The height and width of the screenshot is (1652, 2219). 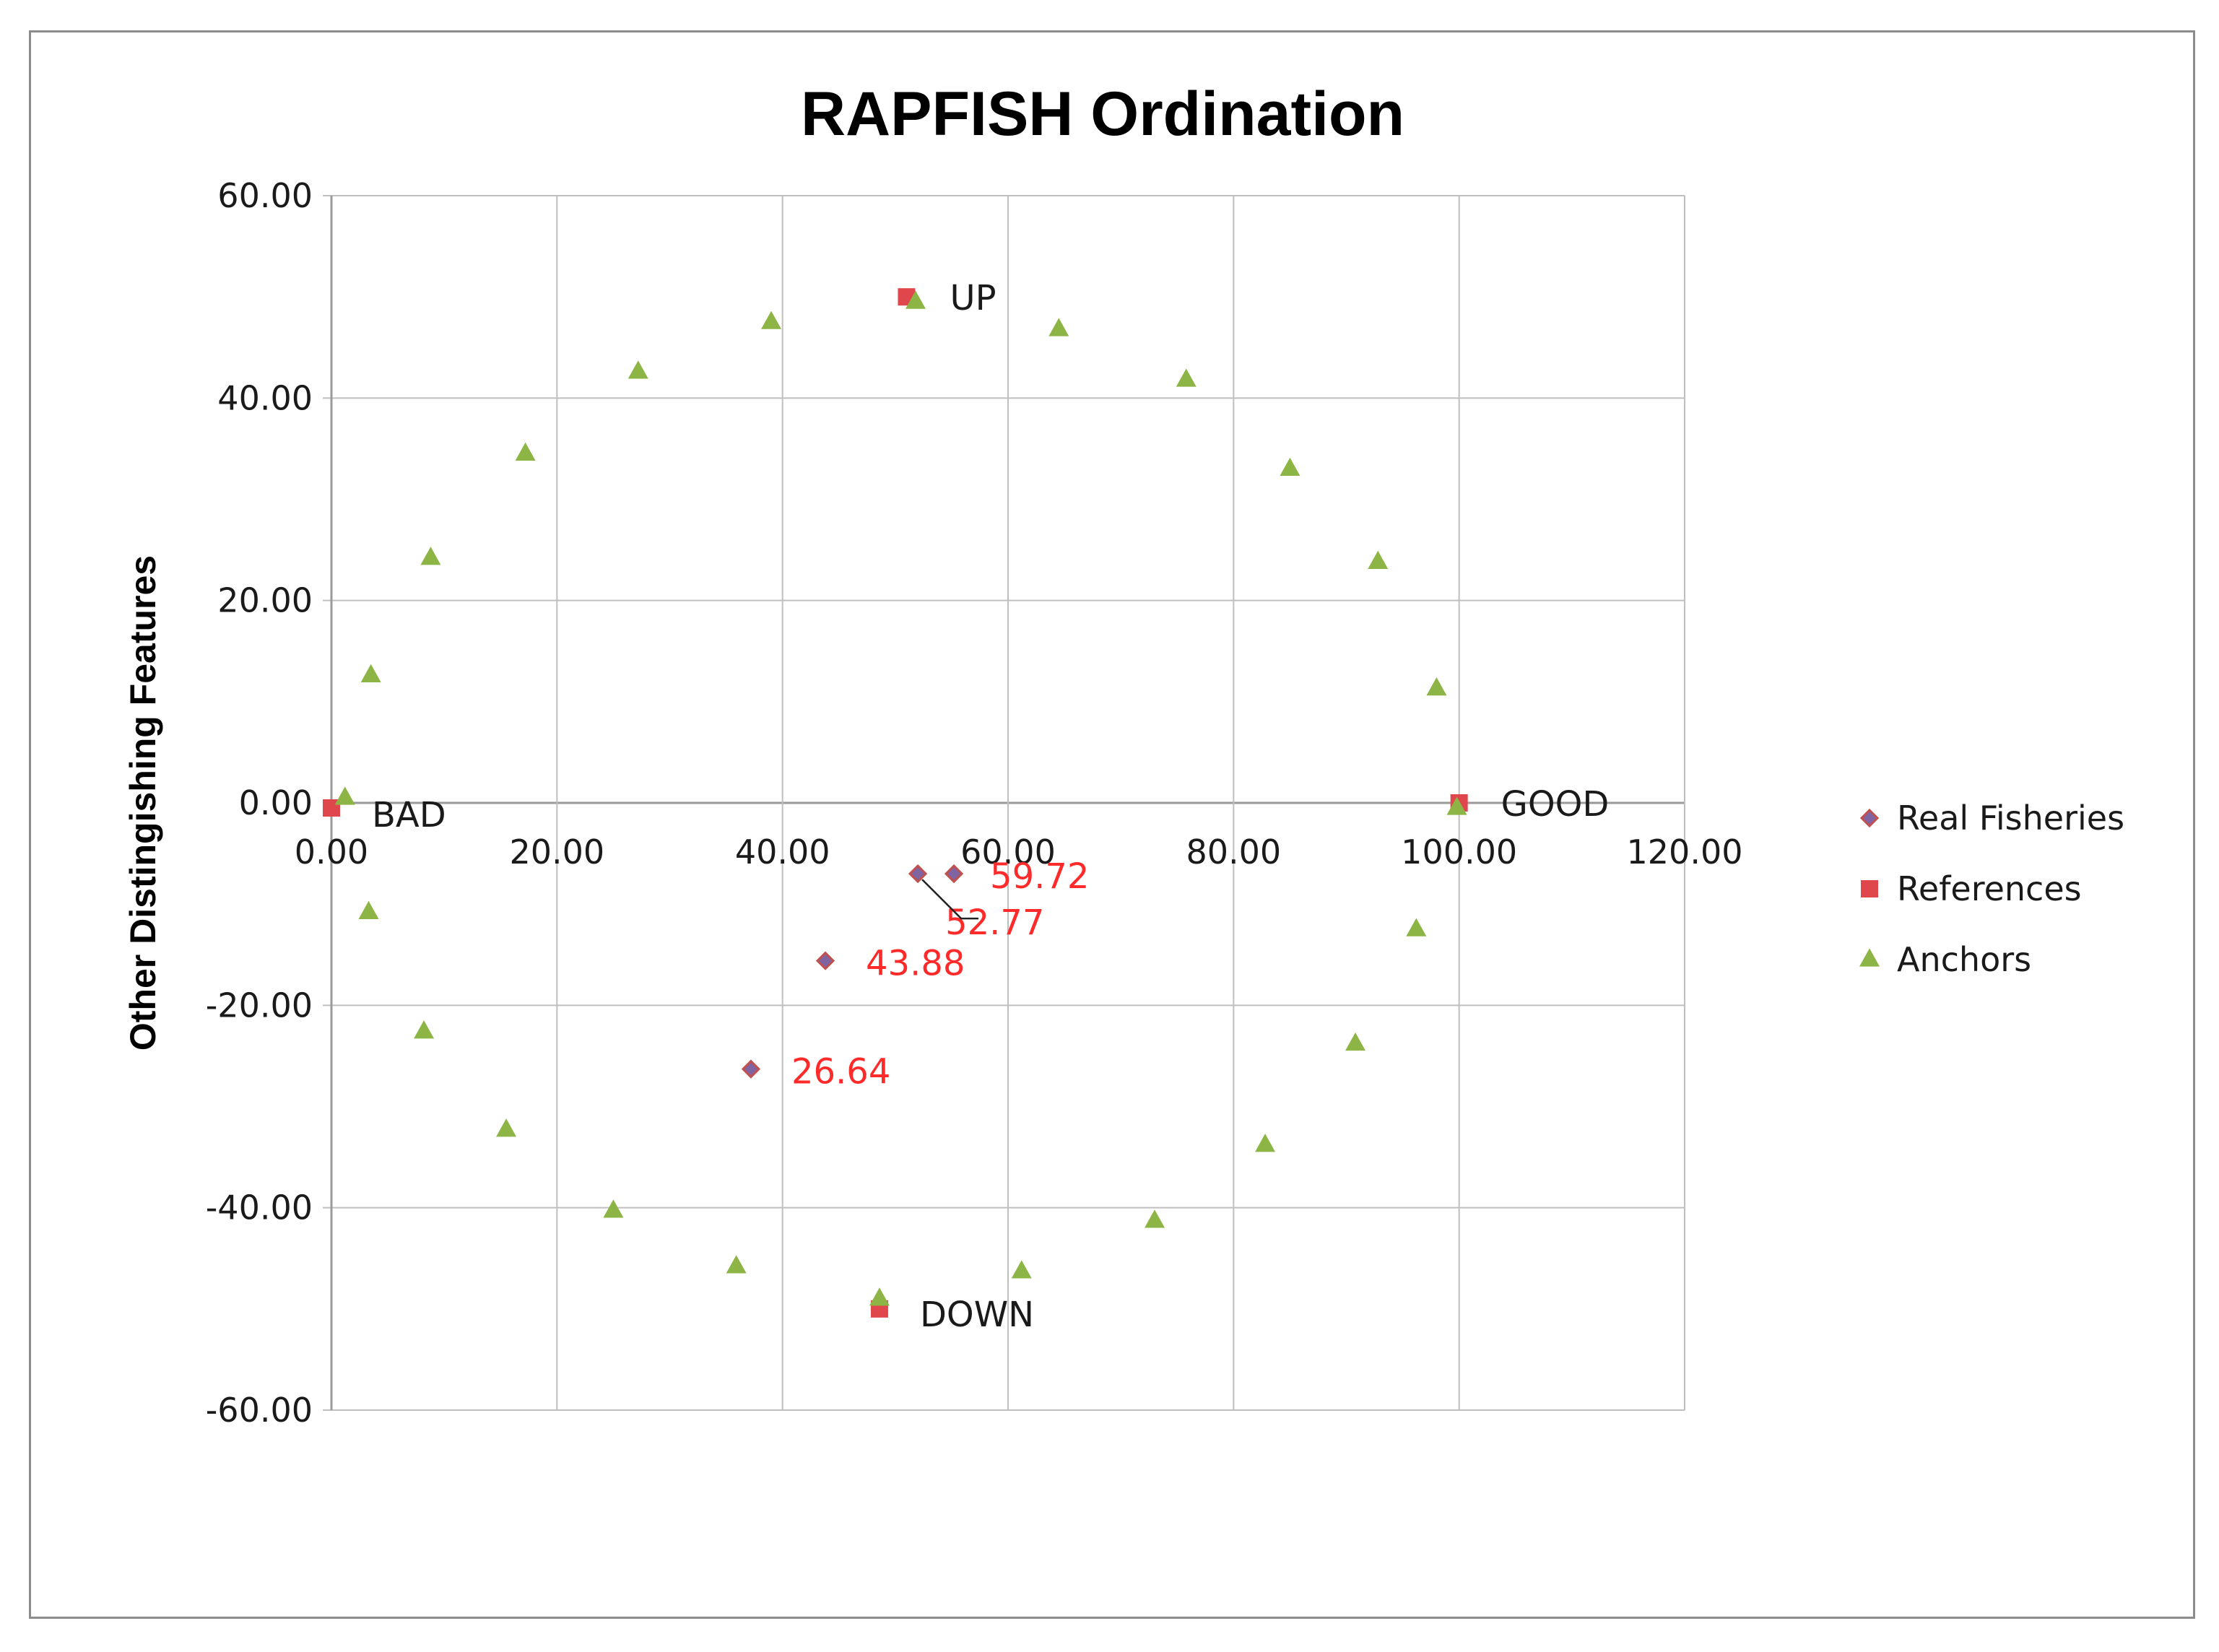 What do you see at coordinates (276, 802) in the screenshot?
I see `y-tick-label: 0.00` at bounding box center [276, 802].